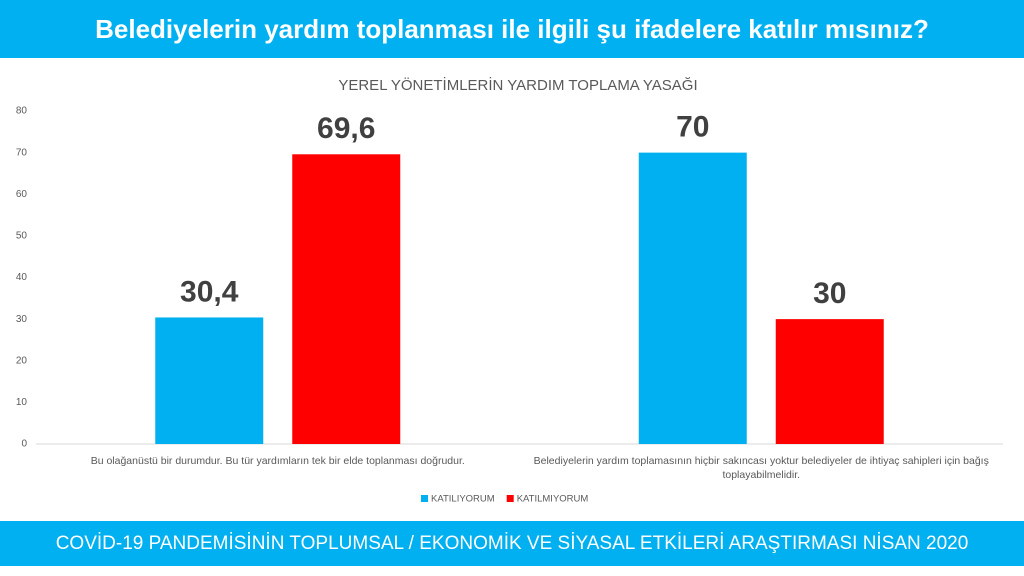 This screenshot has width=1024, height=576. What do you see at coordinates (346, 128) in the screenshot?
I see `value-label: 69,6` at bounding box center [346, 128].